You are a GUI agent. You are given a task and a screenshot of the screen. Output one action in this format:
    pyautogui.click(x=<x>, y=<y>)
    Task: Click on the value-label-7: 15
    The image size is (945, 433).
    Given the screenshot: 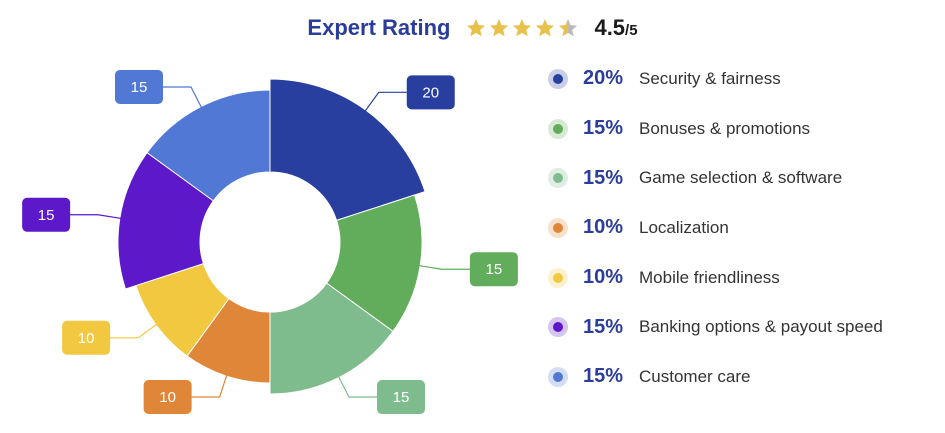 What is the action you would take?
    pyautogui.click(x=139, y=87)
    